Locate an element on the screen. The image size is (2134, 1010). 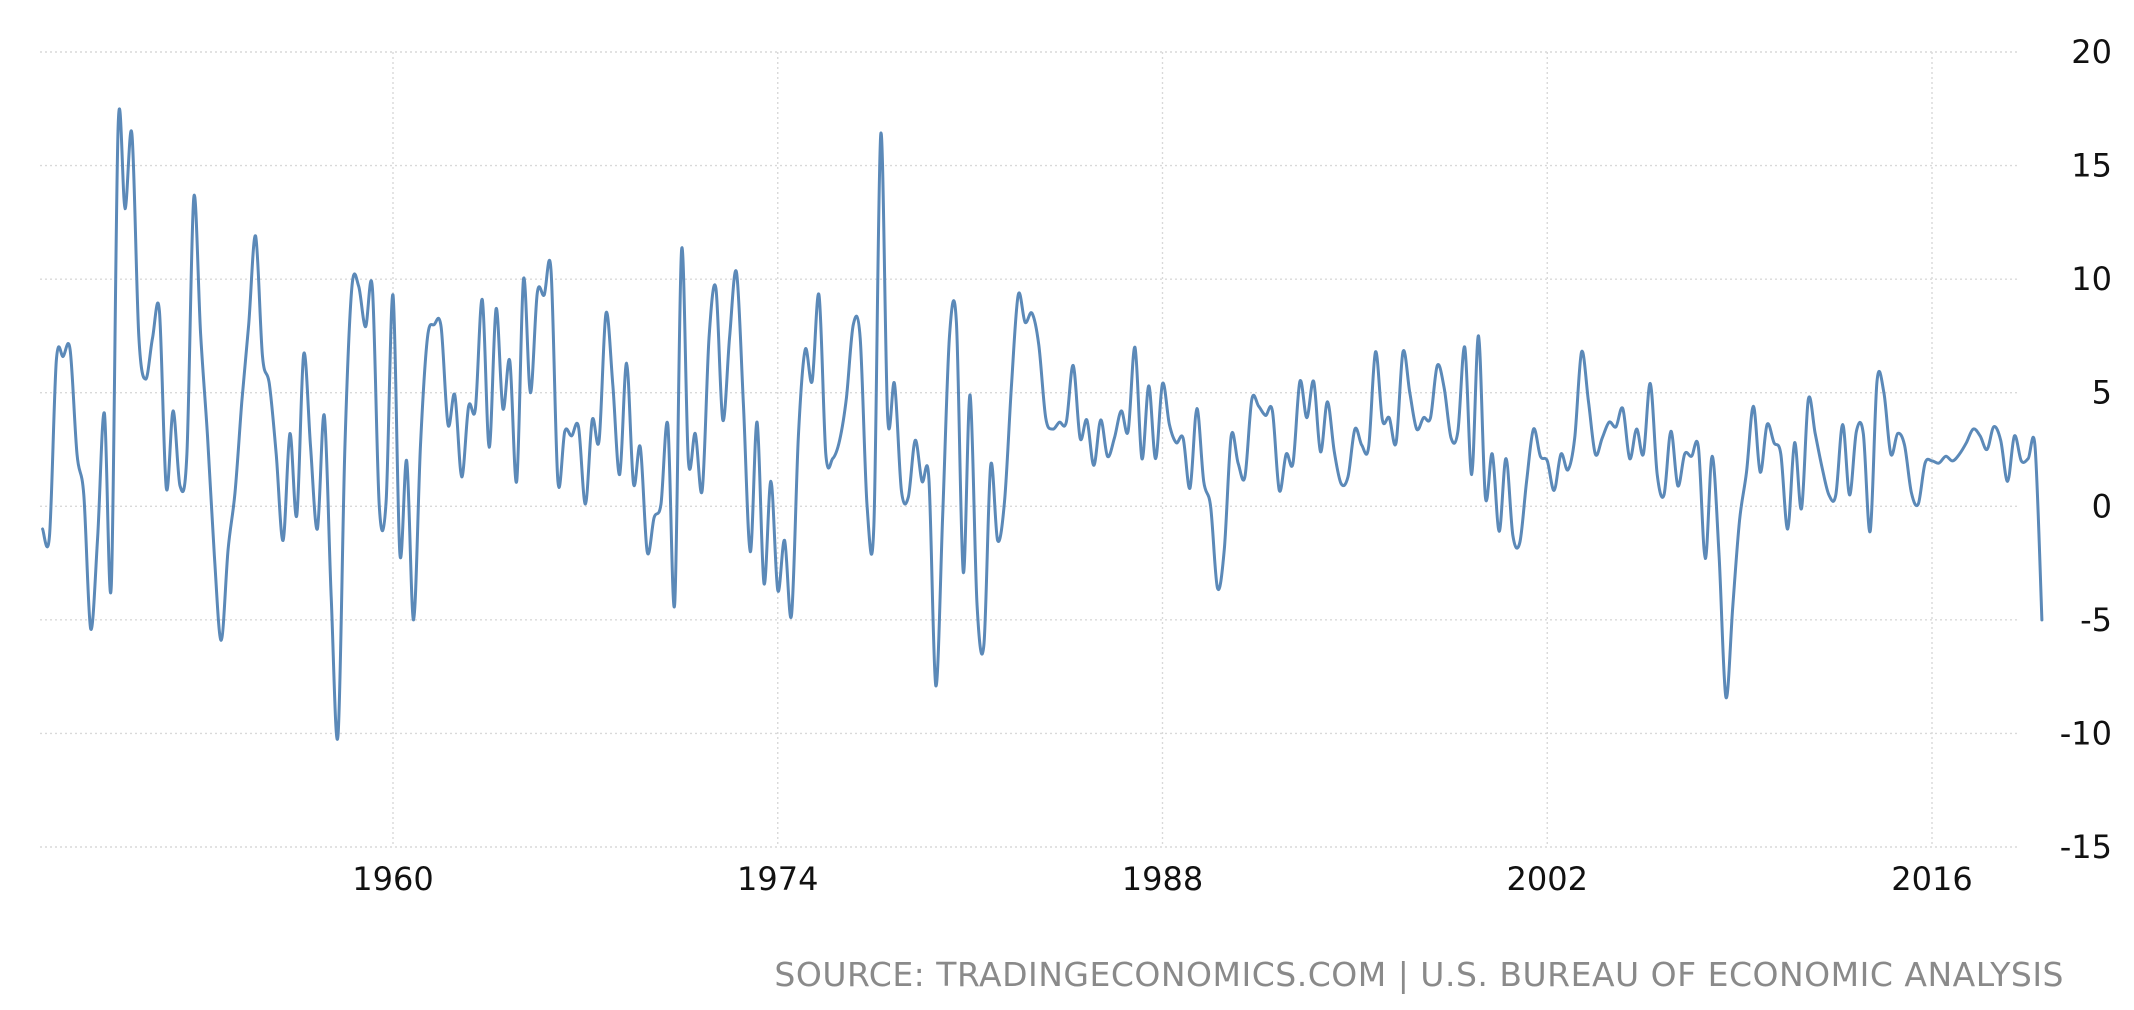
y-tick-label: 10 is located at coordinates (2091, 279).